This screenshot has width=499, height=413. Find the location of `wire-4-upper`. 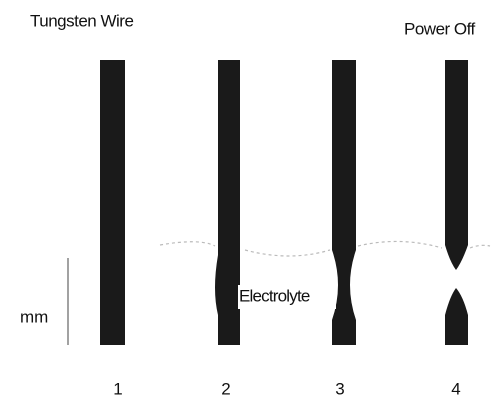

wire-4-upper is located at coordinates (456, 165).